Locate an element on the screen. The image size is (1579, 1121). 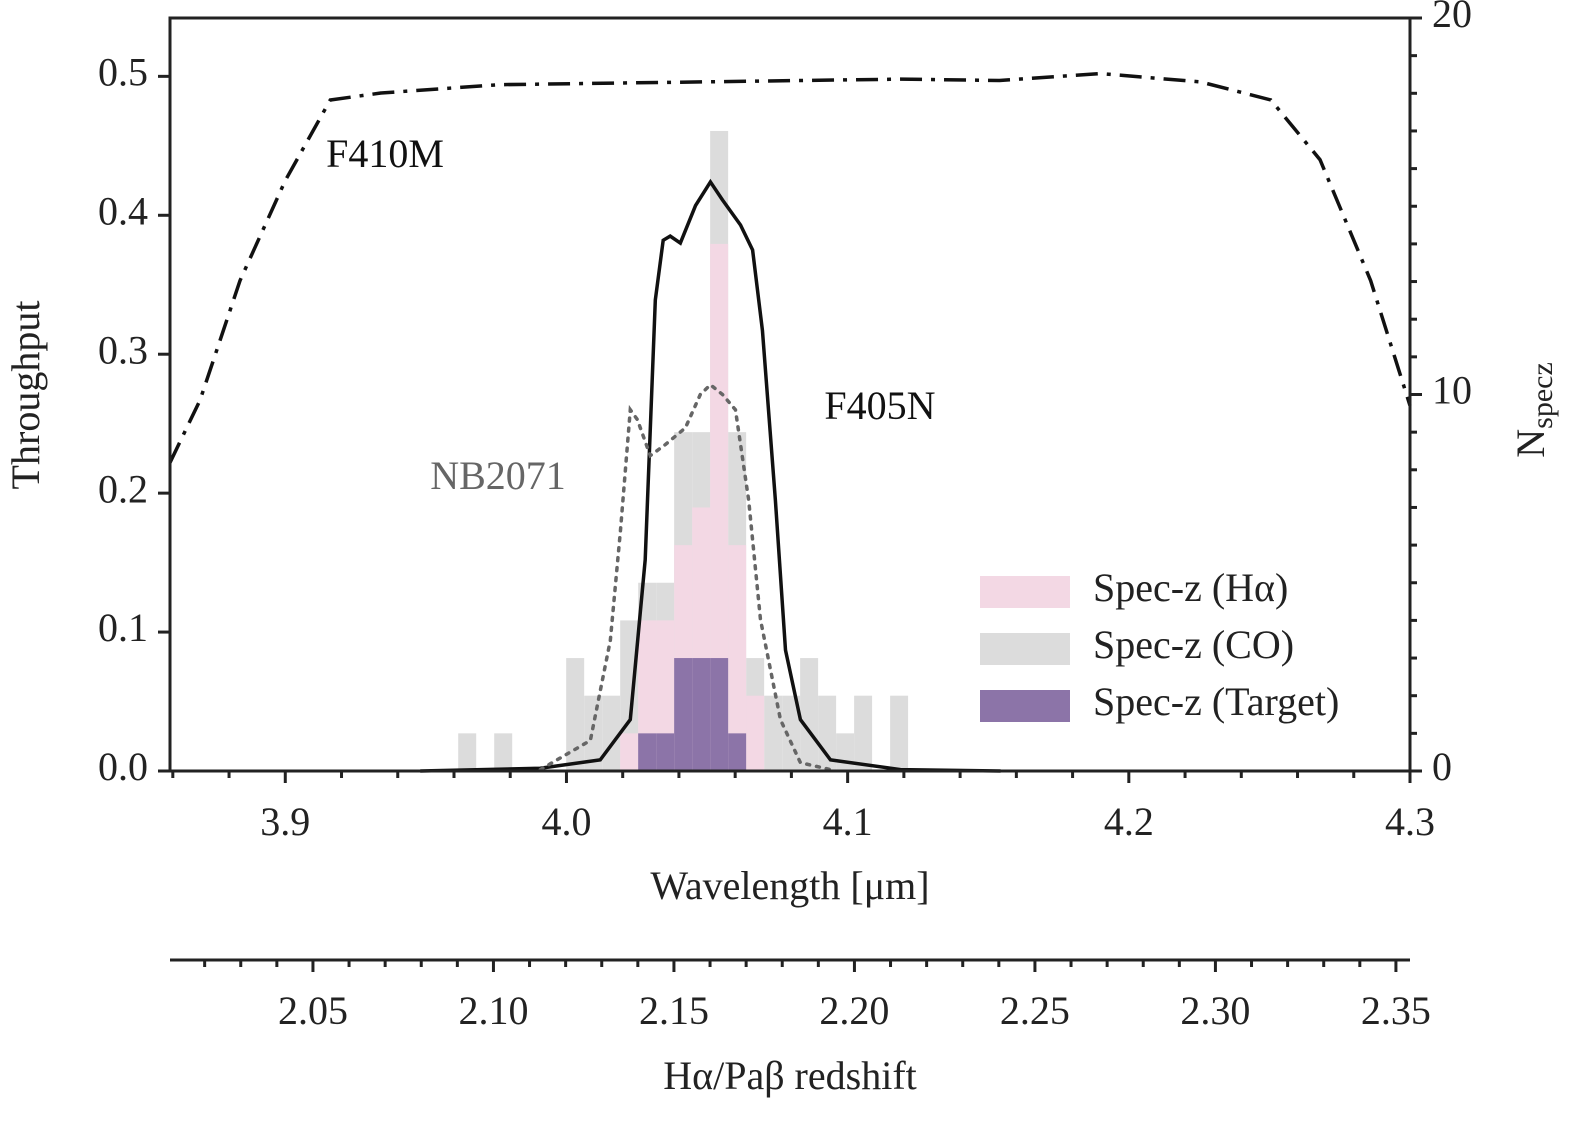
y2-tick-label: 20 is located at coordinates (1452, 18).